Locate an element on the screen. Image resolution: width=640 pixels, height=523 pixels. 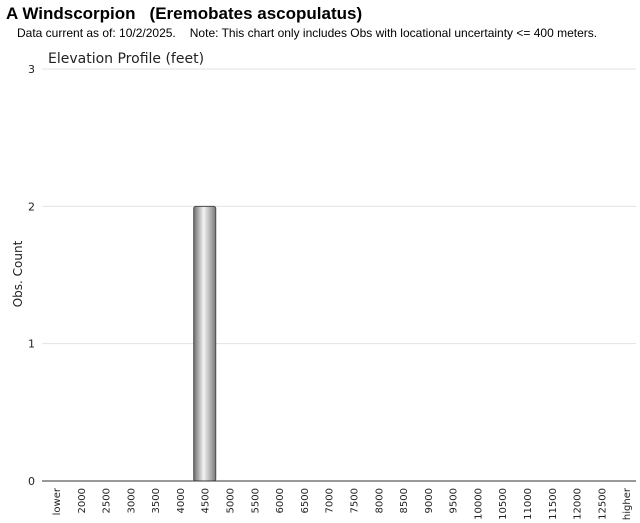
x-tick-label: 6000 is located at coordinates (280, 500).